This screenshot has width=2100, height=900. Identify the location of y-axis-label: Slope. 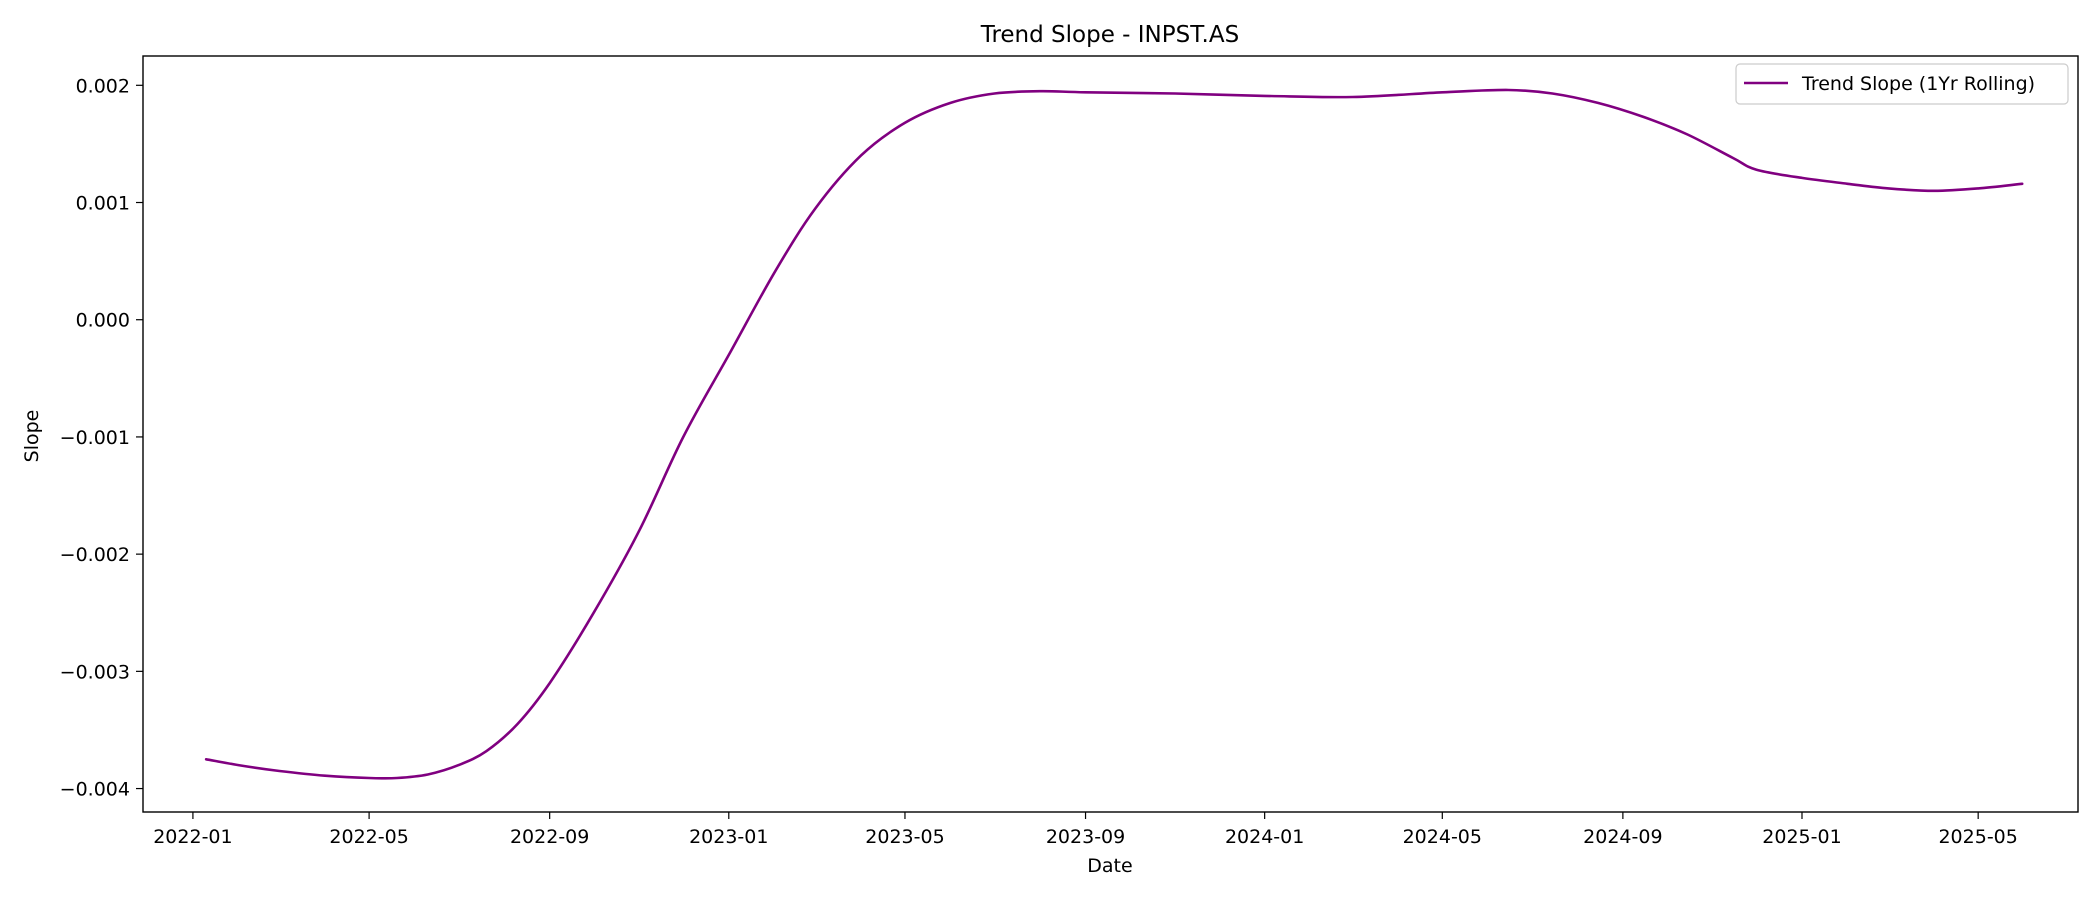
(32, 436).